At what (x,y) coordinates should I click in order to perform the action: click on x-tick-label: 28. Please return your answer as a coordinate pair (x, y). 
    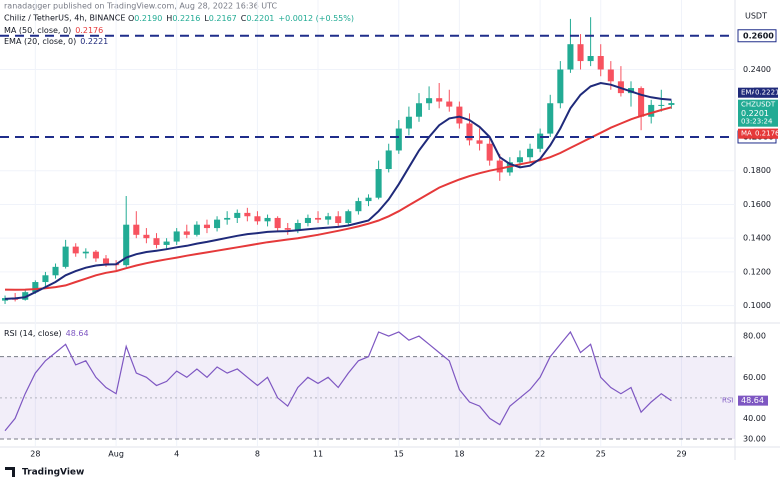
    Looking at the image, I should click on (35, 454).